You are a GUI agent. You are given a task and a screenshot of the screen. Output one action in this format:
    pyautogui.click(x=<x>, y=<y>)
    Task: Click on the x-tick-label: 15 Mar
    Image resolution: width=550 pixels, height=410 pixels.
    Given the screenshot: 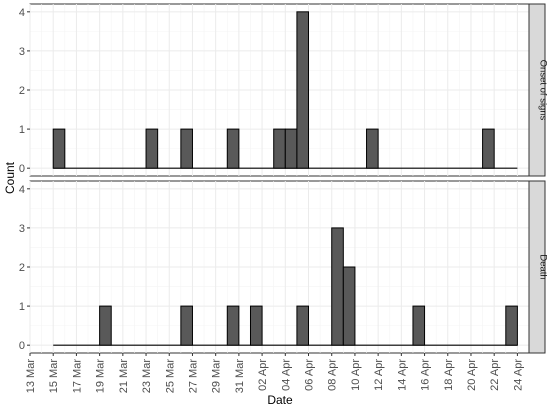 What is the action you would take?
    pyautogui.click(x=54, y=376)
    